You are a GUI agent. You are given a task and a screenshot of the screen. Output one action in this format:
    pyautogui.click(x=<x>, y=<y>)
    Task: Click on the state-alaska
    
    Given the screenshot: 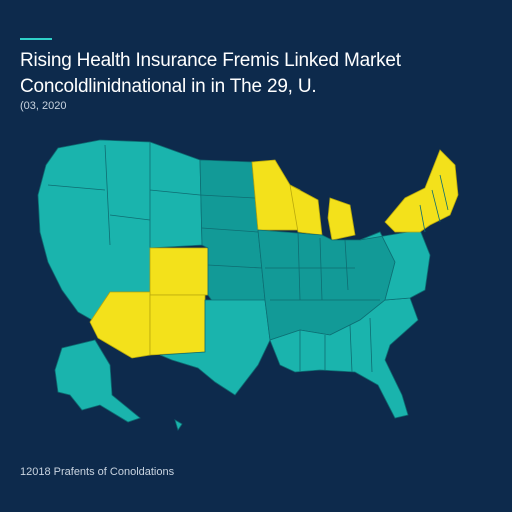 What is the action you would take?
    pyautogui.click(x=97, y=381)
    